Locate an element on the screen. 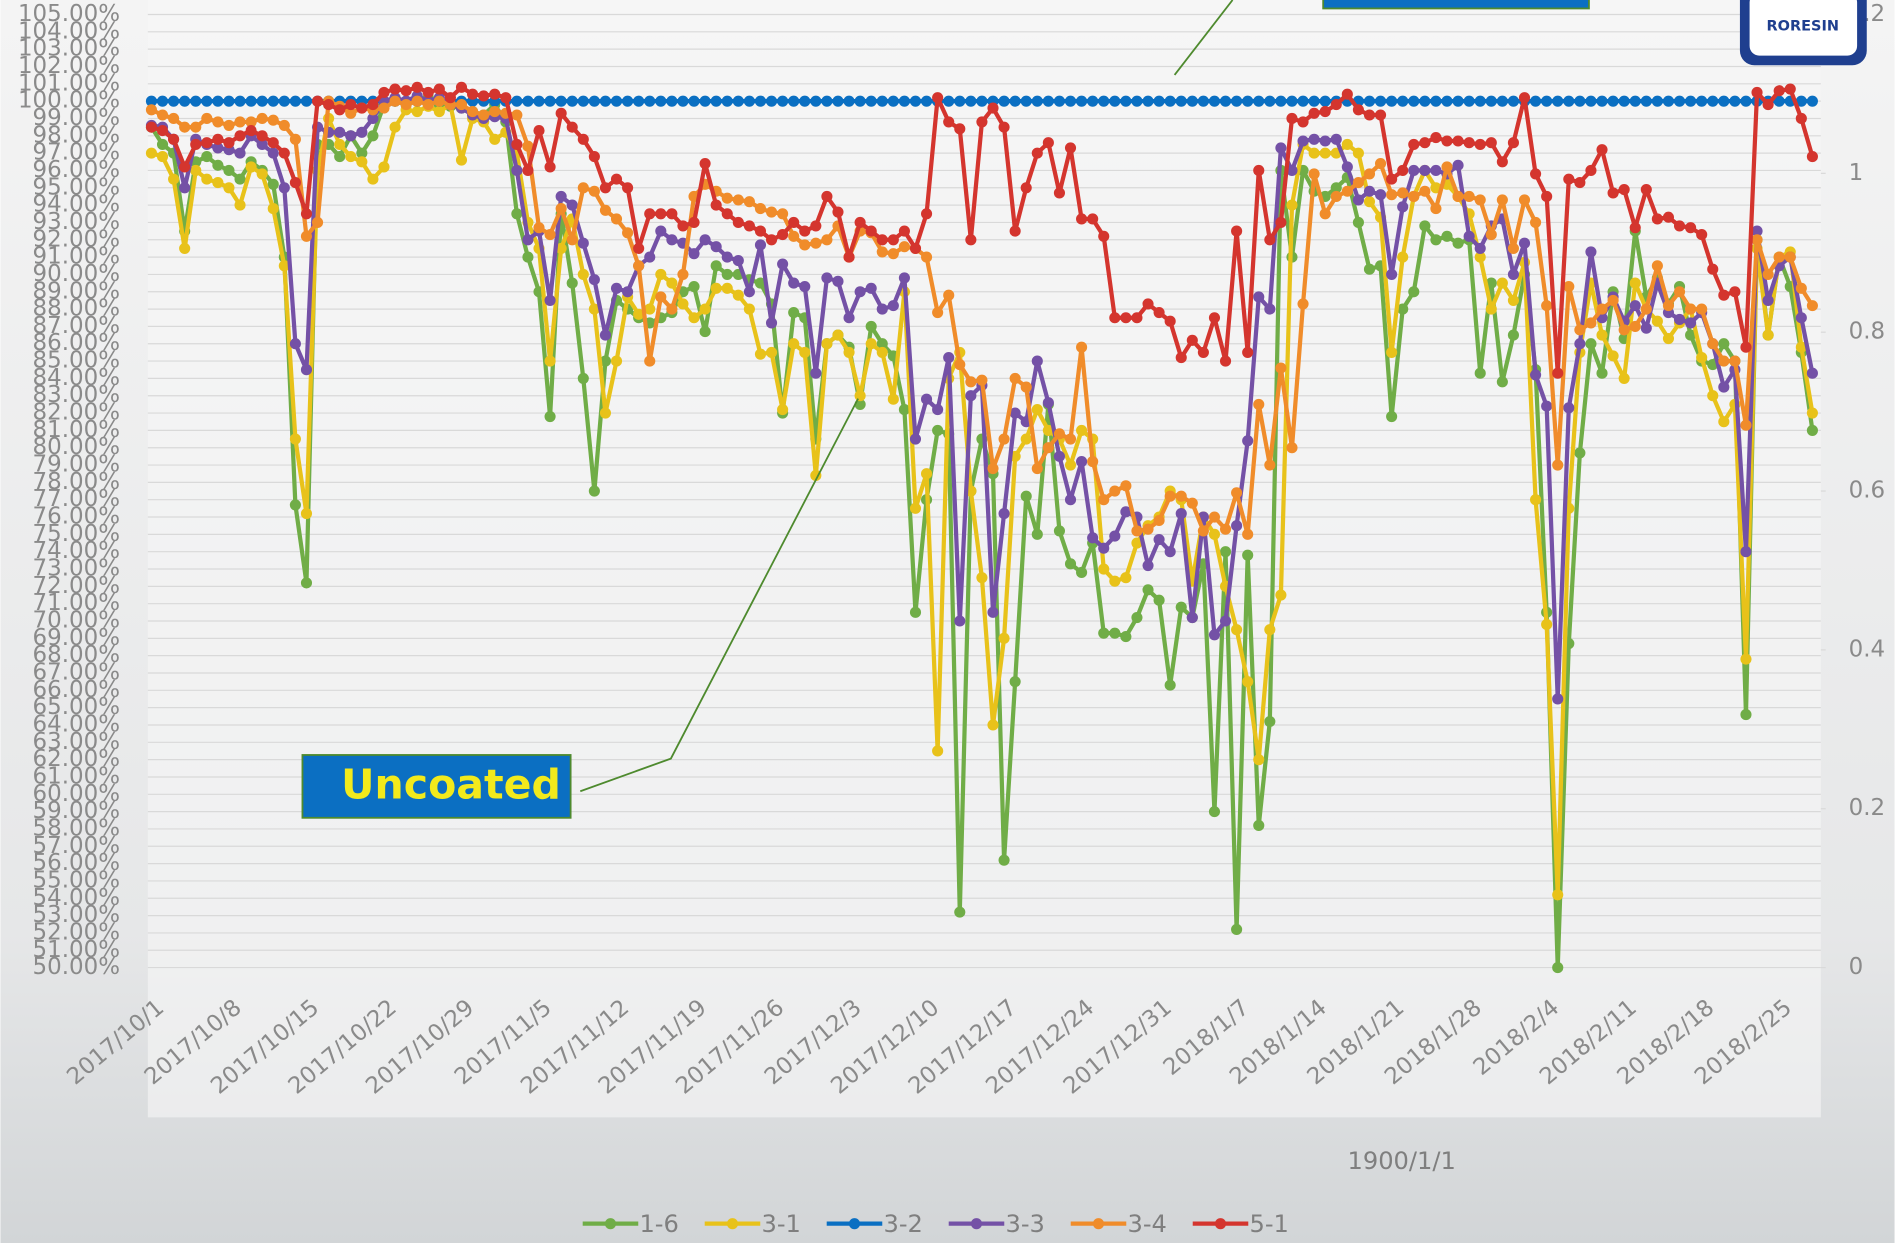 The height and width of the screenshot is (1243, 1895). legend-label: 5-1 is located at coordinates (1268, 1224).